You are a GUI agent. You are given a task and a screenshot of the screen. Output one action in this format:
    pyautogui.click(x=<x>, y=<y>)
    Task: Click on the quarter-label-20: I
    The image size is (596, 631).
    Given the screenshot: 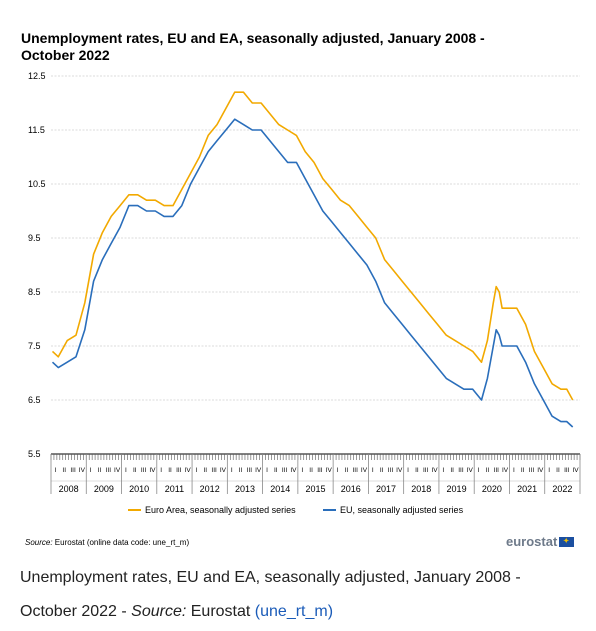 What is the action you would take?
    pyautogui.click(x=232, y=470)
    